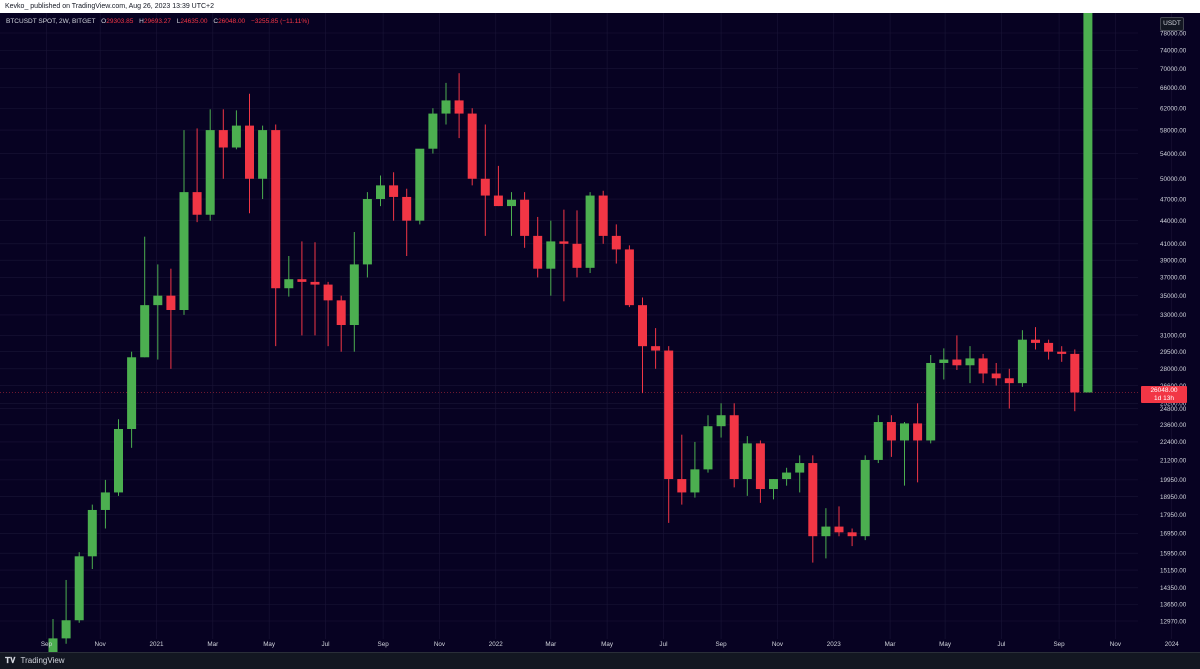 The height and width of the screenshot is (669, 1200). Describe the element at coordinates (1173, 386) in the screenshot. I see `price-tick-label: 26600.00` at that location.